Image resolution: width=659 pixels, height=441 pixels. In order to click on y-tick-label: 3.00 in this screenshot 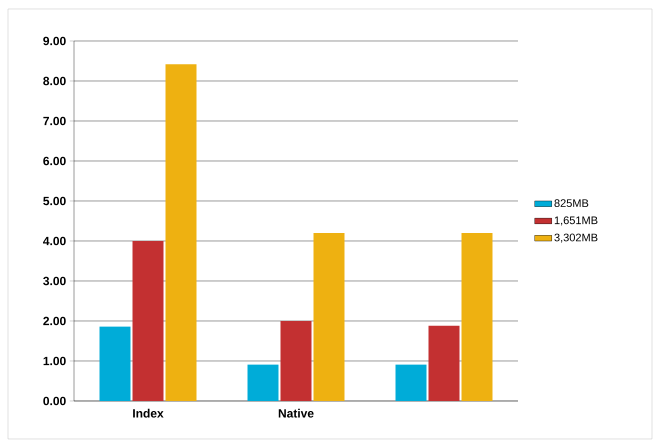, I will do `click(54, 281)`.